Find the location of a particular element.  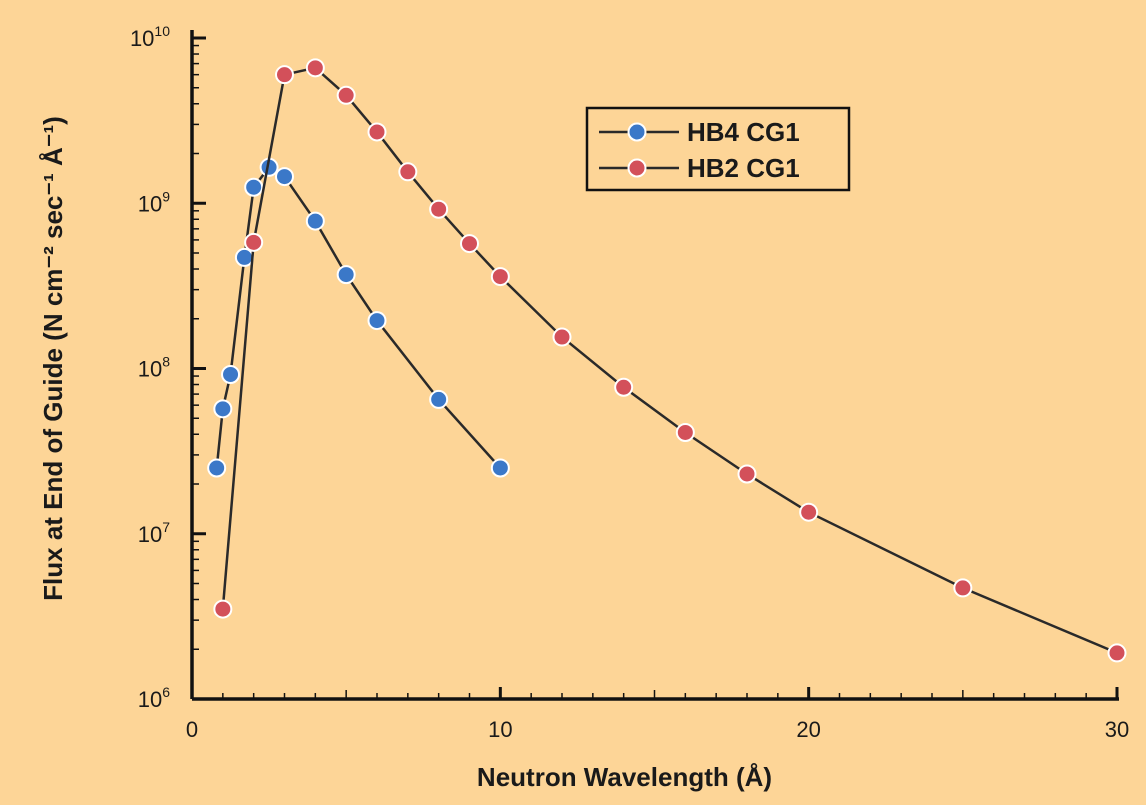

y-tick-exponent: 6 is located at coordinates (166, 692).